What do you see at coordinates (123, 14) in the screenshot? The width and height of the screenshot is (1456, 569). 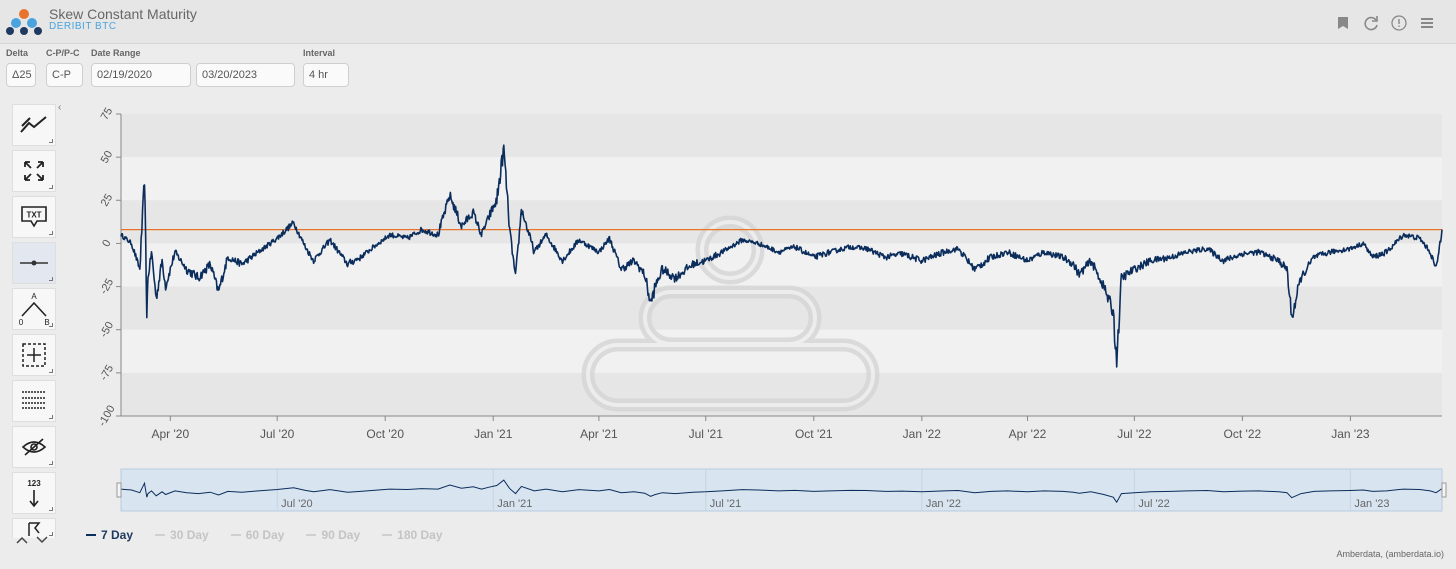 I see `page-title: Skew Constant Maturity` at bounding box center [123, 14].